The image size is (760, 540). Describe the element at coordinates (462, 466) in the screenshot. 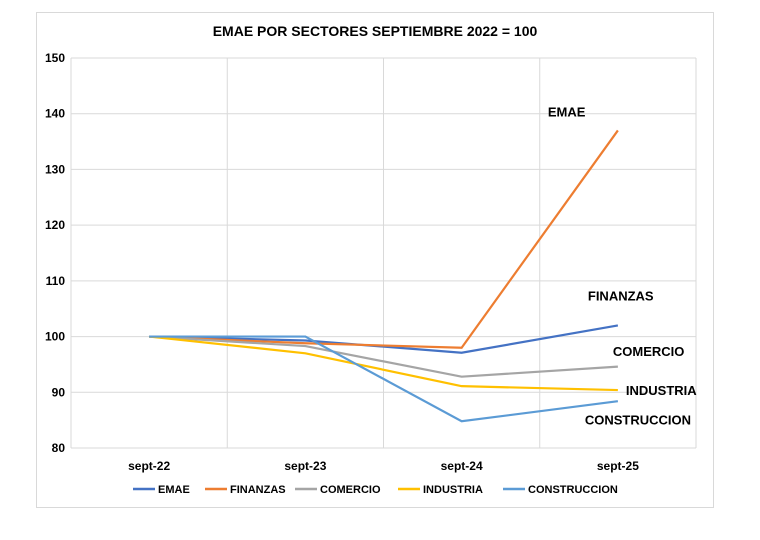

I see `x-tick-label: sept-24` at that location.